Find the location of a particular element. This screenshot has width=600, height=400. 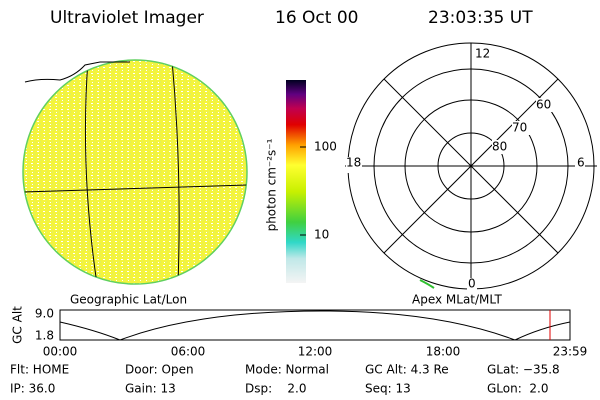

info-field: GLon: 2.0 is located at coordinates (517, 389).